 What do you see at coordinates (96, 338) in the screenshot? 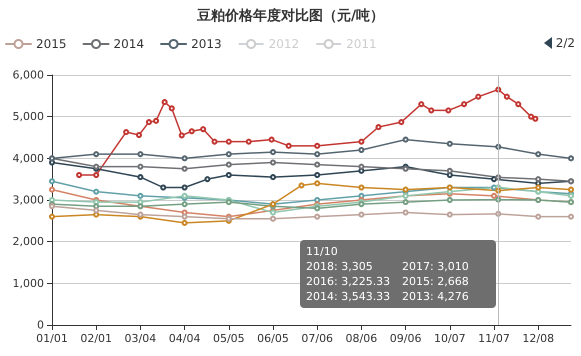
I see `x-tick-label: 02/01` at bounding box center [96, 338].